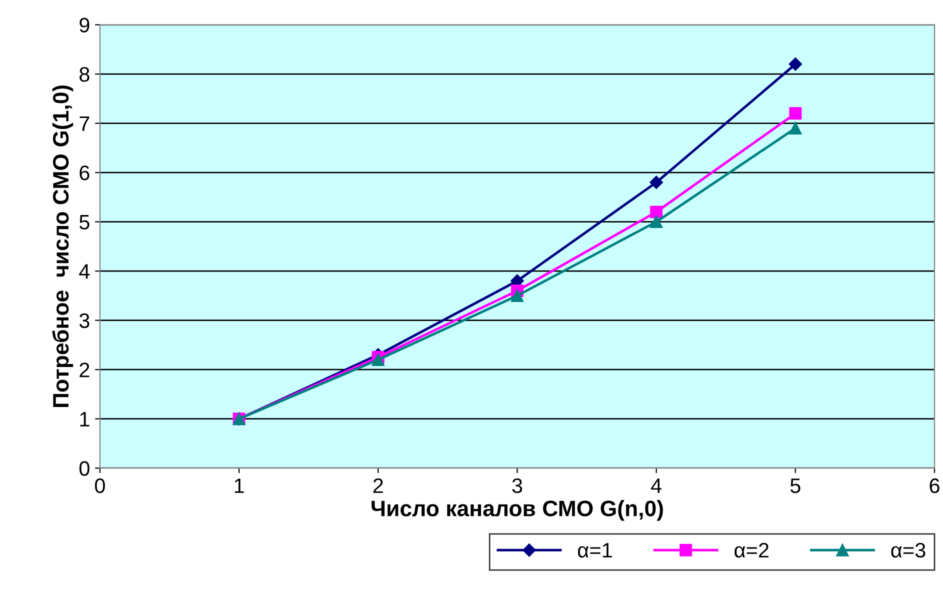 The height and width of the screenshot is (604, 943). Describe the element at coordinates (795, 486) in the screenshot. I see `x-tick-label: 5` at that location.